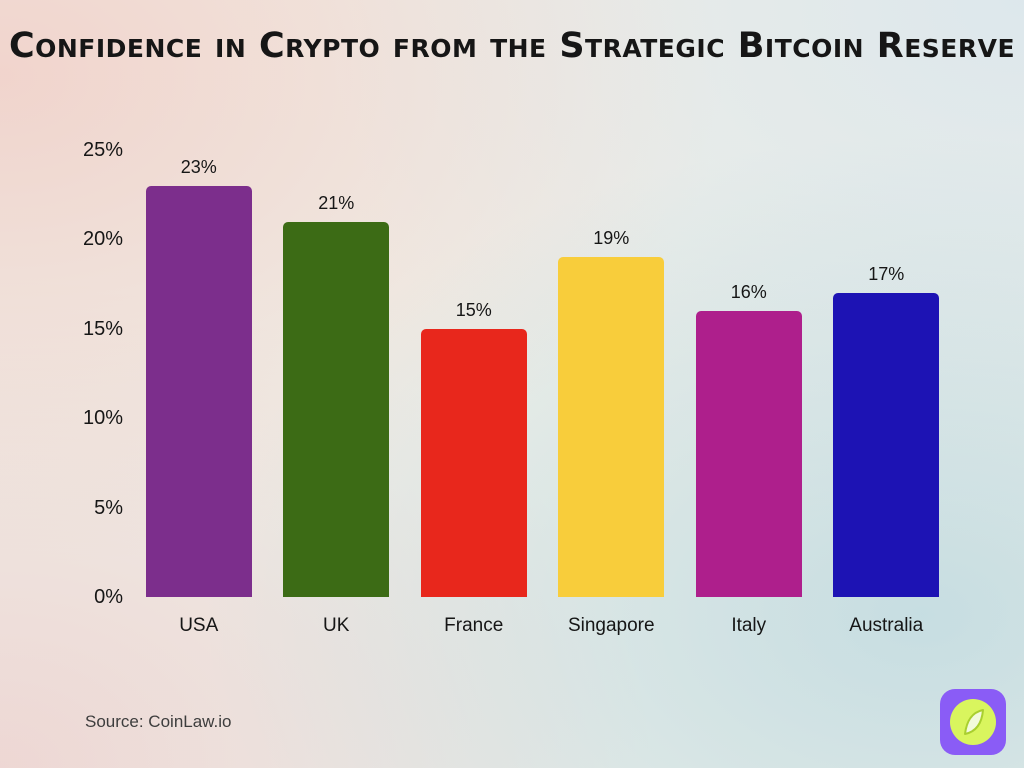 The image size is (1024, 768). Describe the element at coordinates (611, 238) in the screenshot. I see `bar-value-label: 19%` at that location.